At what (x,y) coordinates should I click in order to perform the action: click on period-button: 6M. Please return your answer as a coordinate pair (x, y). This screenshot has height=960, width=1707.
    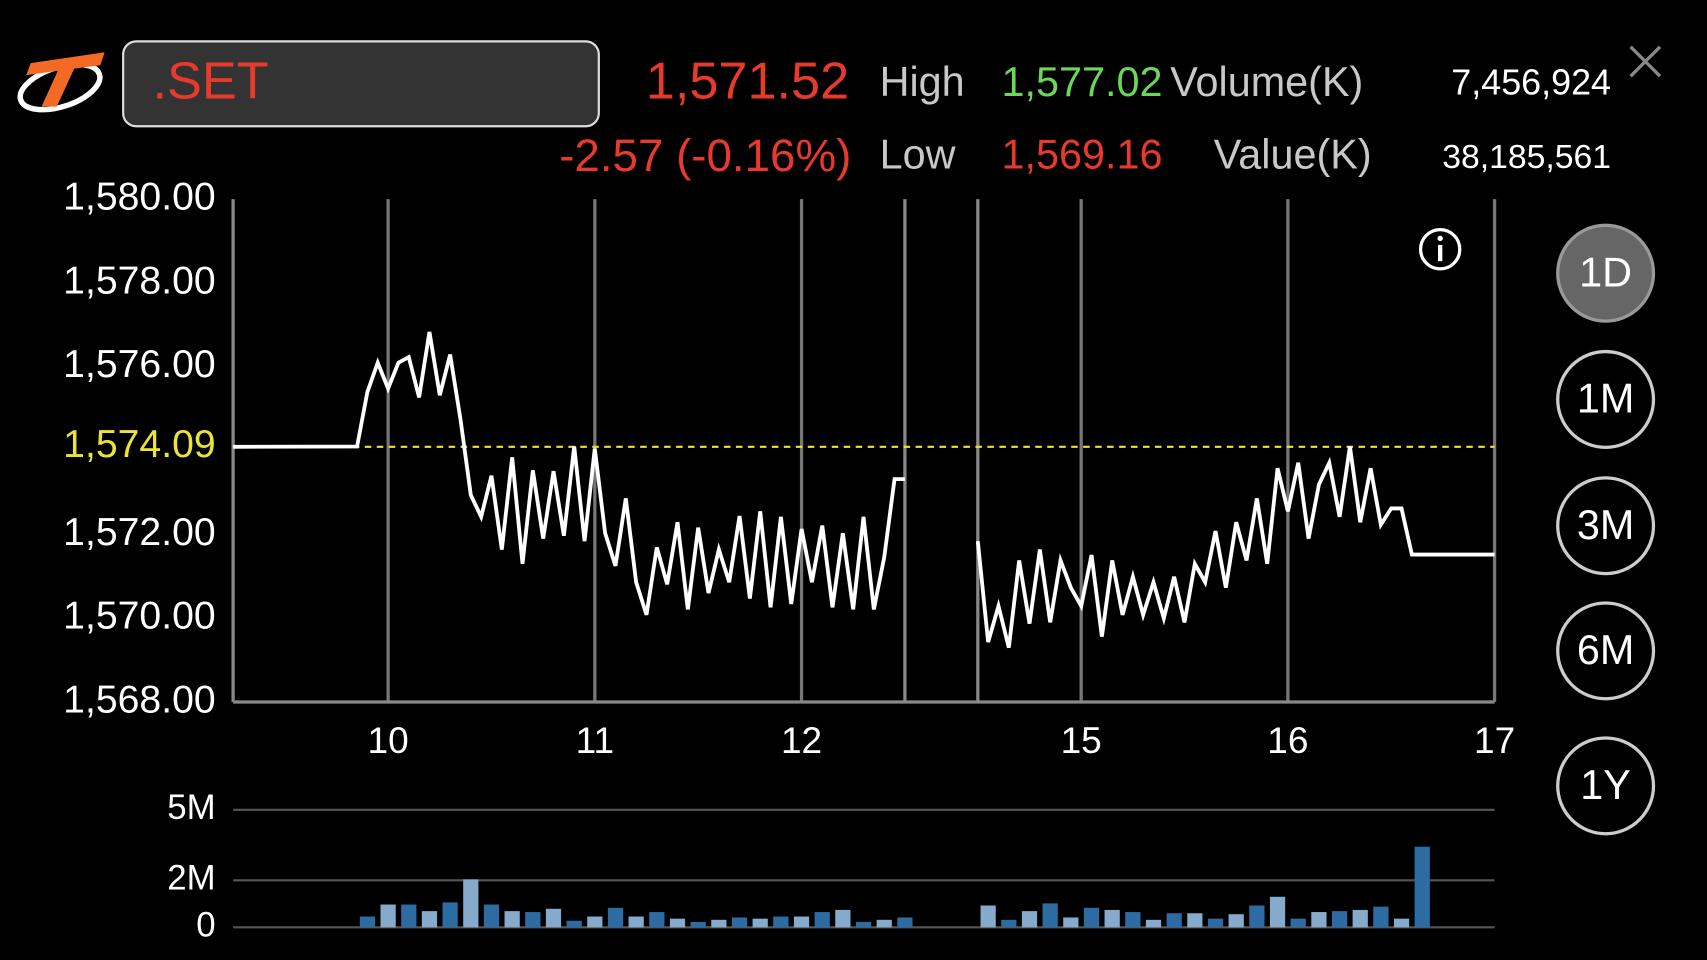
    Looking at the image, I should click on (1606, 651).